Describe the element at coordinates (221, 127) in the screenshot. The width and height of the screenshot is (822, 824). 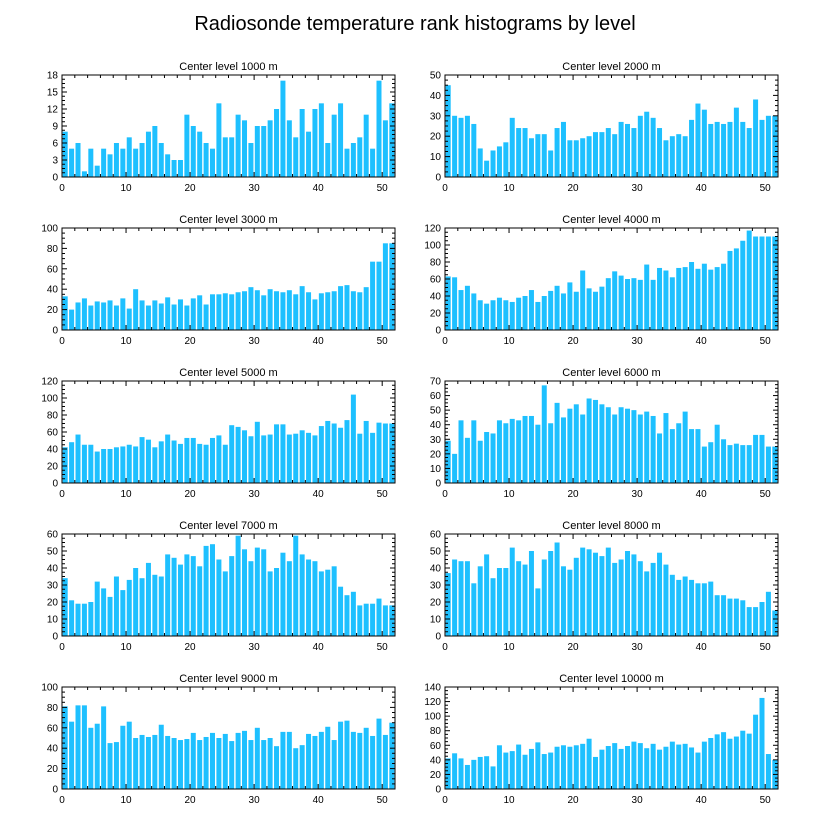
I see `panel-1: Center level 1000 m 0 10 20 30 40 50 0 3 6 9 12 15 18` at that location.